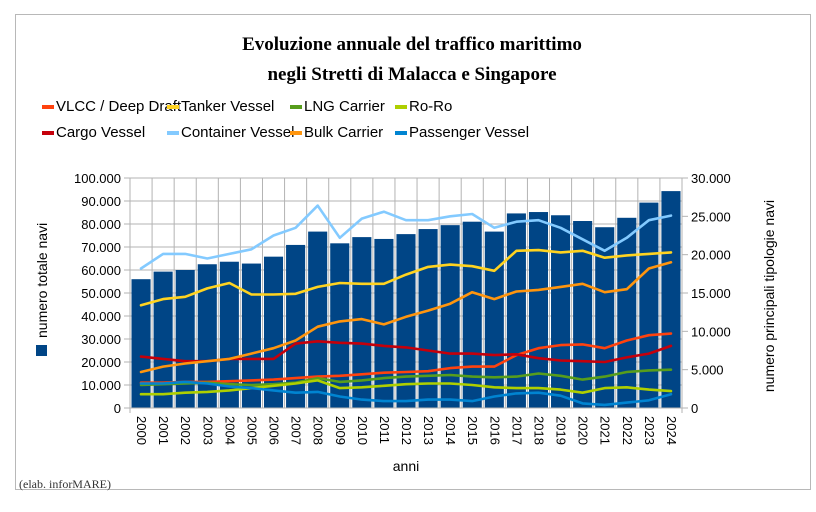 This screenshot has width=816, height=512. Describe the element at coordinates (472, 430) in the screenshot. I see `x-tick-label: 2015` at that location.